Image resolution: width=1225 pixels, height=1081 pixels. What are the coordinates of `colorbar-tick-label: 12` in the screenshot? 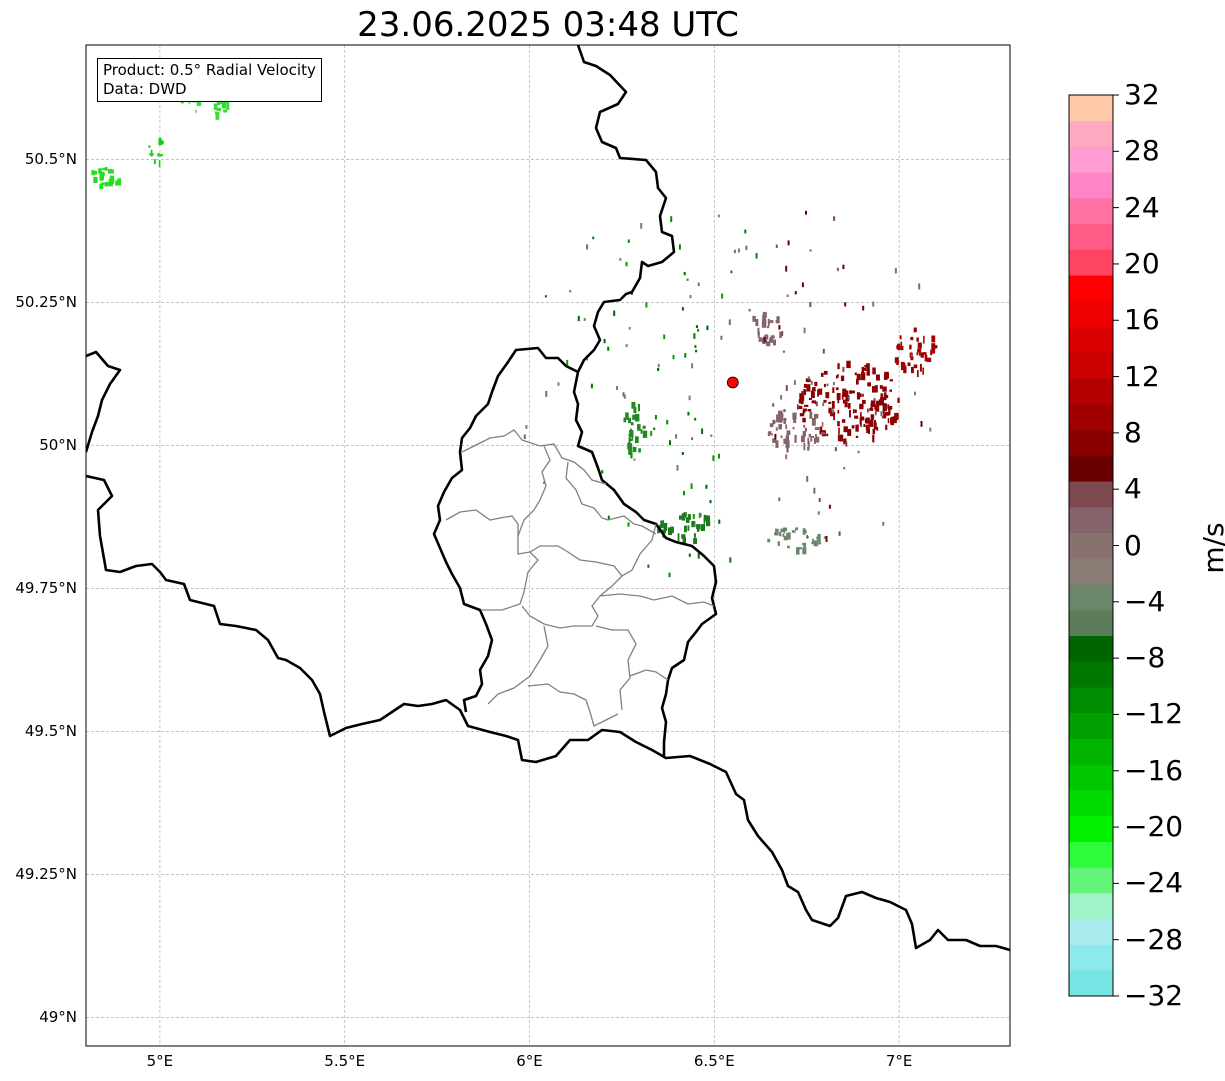 It's located at (1142, 376).